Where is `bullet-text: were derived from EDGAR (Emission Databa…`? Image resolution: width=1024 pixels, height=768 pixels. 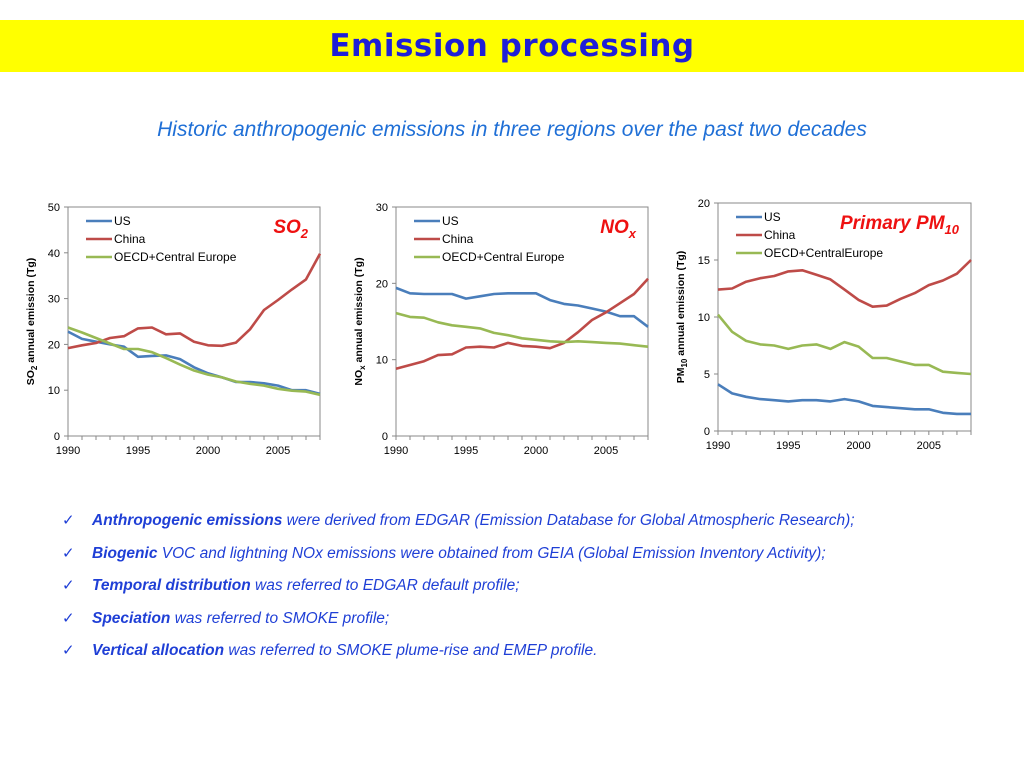 bullet-text: were derived from EDGAR (Emission Databa… is located at coordinates (568, 520).